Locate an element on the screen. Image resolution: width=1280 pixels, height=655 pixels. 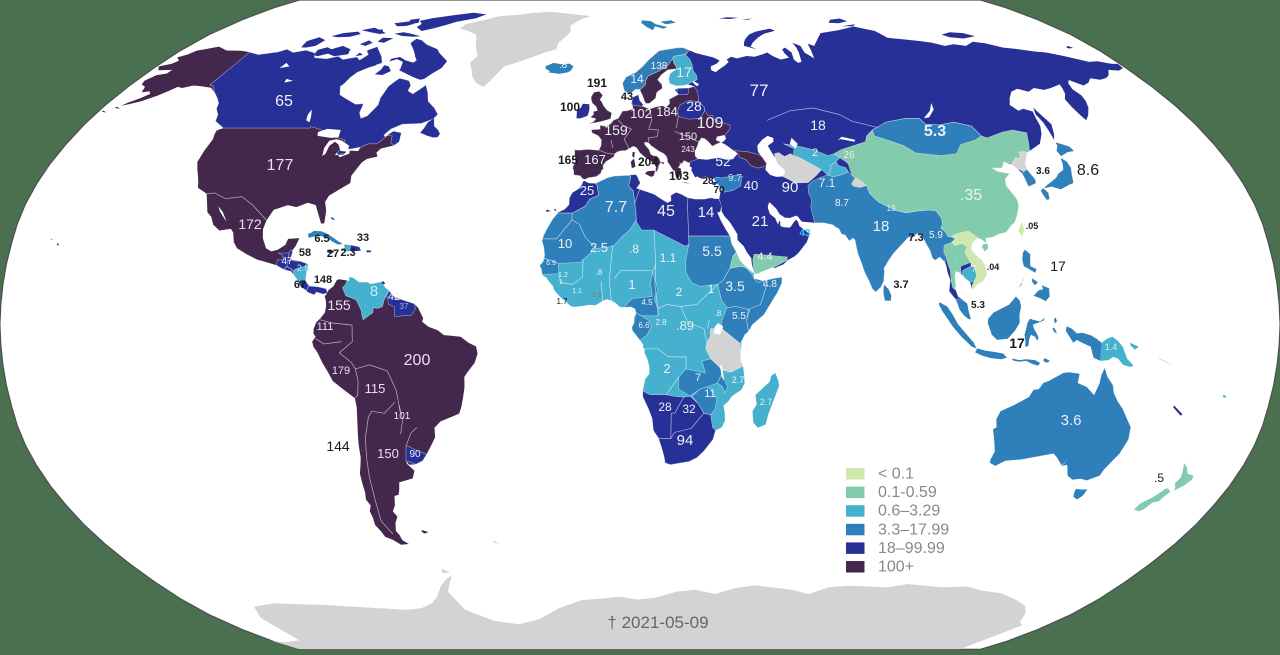
svg-text: 1.7 is located at coordinates (562, 301).